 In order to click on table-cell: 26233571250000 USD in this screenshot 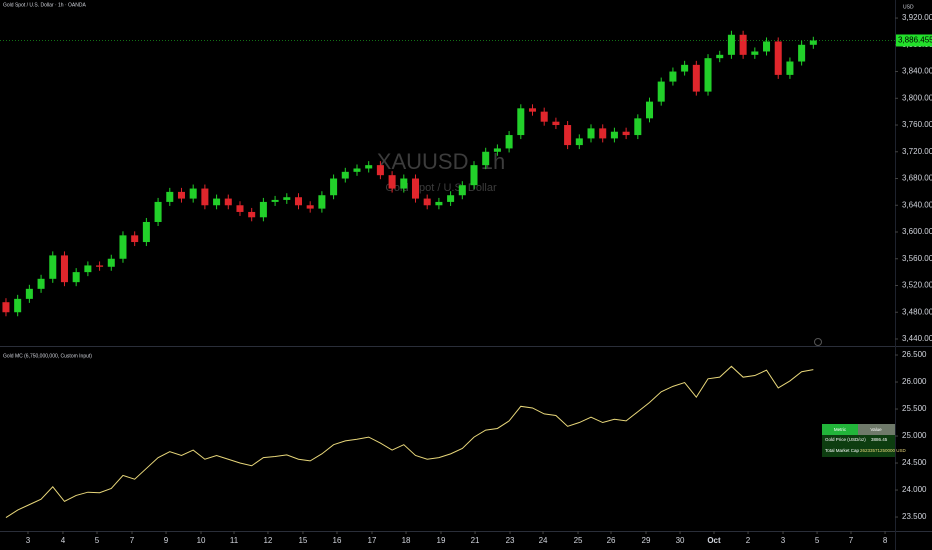, I will do `click(883, 450)`.